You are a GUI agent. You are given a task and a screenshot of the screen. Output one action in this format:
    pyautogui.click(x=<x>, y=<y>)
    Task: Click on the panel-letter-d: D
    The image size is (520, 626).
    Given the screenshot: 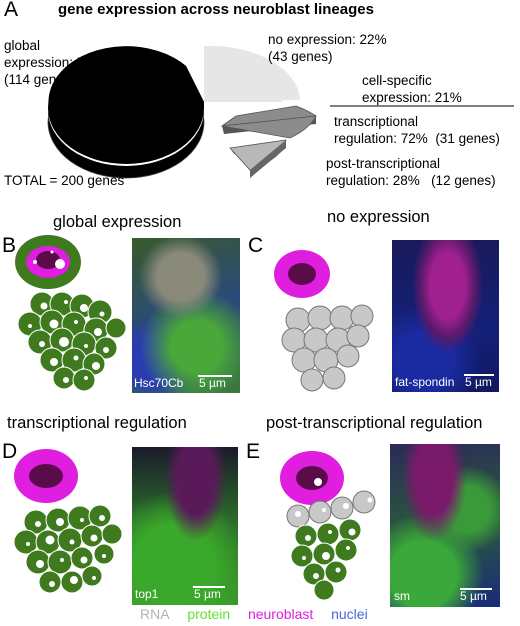 What is the action you would take?
    pyautogui.click(x=10, y=451)
    